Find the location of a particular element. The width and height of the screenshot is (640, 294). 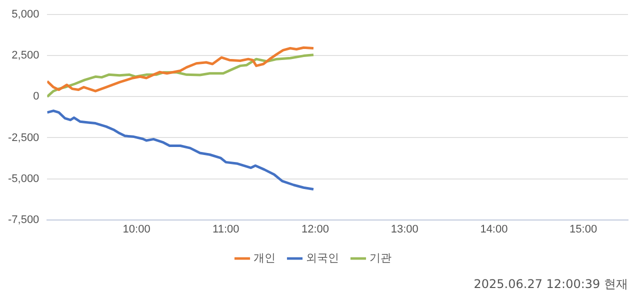

y-tick-label: -2,500 is located at coordinates (24, 138).